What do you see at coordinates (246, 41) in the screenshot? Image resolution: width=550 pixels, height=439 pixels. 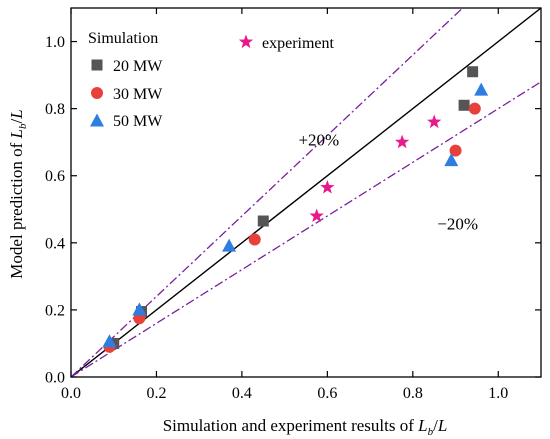 I see `legend-marker-star` at bounding box center [246, 41].